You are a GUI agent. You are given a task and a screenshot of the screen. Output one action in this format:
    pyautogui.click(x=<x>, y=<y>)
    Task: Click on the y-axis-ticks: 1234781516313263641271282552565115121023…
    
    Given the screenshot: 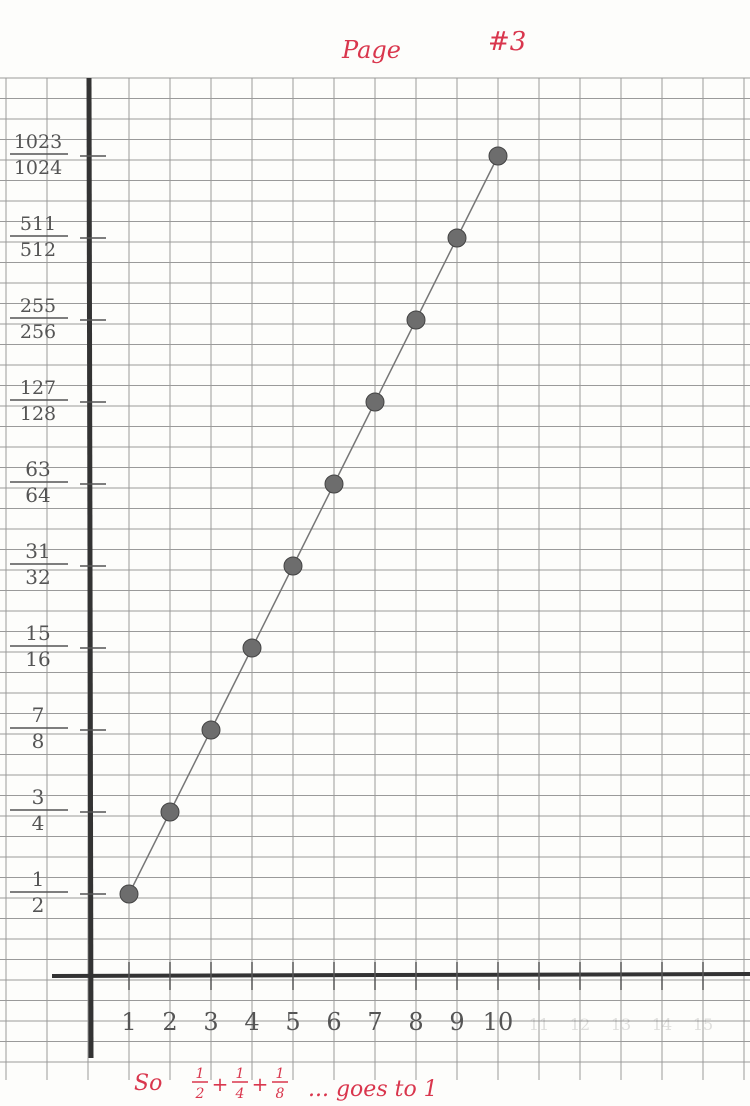 What is the action you would take?
    pyautogui.click(x=58, y=524)
    